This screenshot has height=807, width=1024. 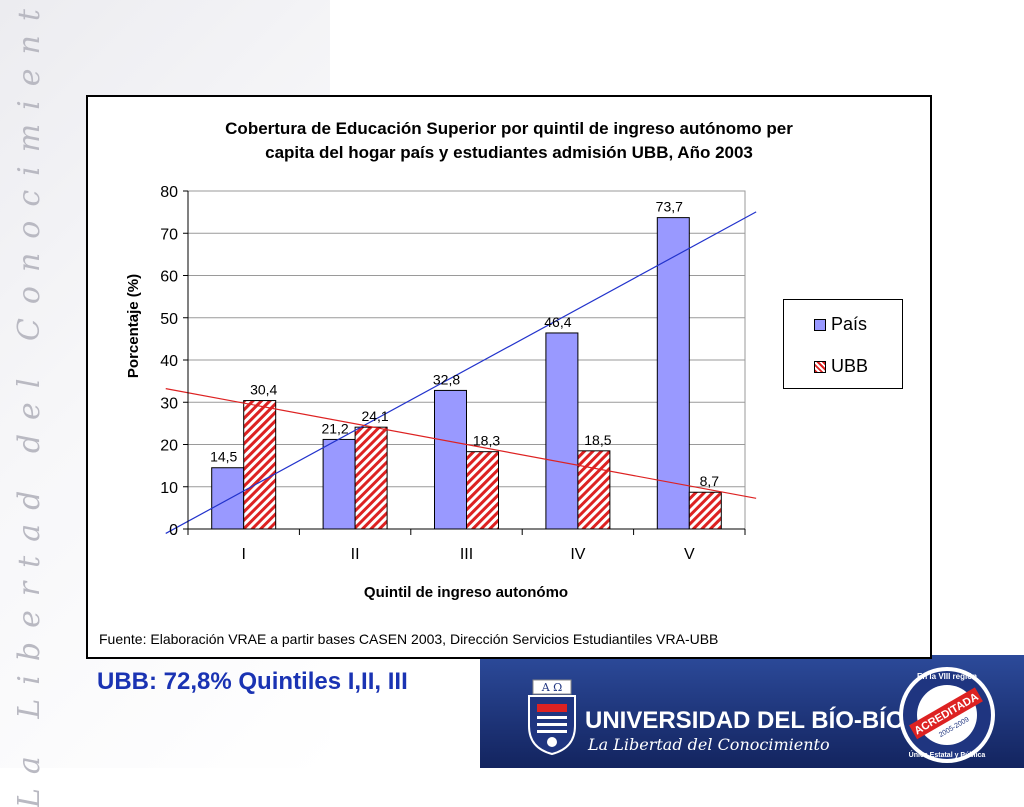 I want to click on seal-bottom-text: Única Estatal y Pública, so click(x=947, y=754).